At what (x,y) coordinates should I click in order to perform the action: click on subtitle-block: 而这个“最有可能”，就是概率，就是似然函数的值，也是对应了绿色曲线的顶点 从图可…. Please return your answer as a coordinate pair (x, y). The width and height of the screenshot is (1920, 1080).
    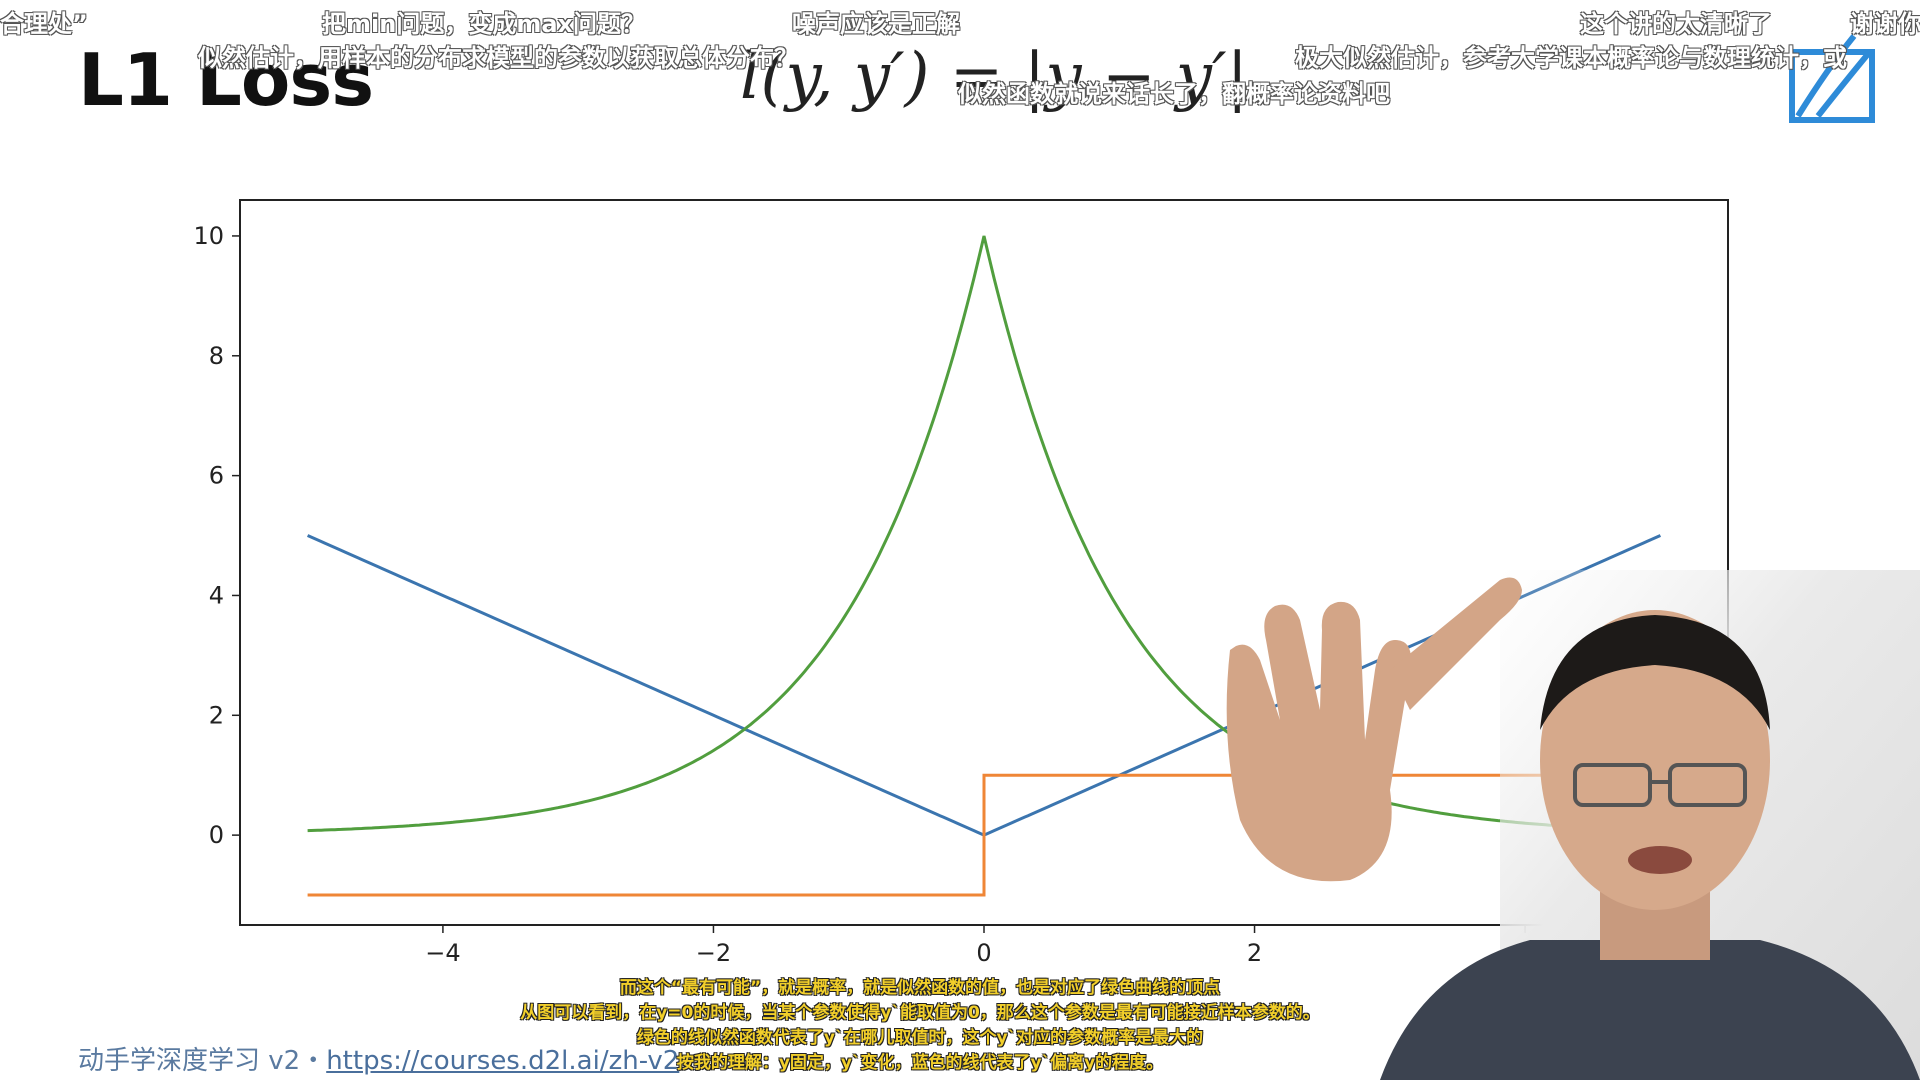
    Looking at the image, I should click on (920, 1026).